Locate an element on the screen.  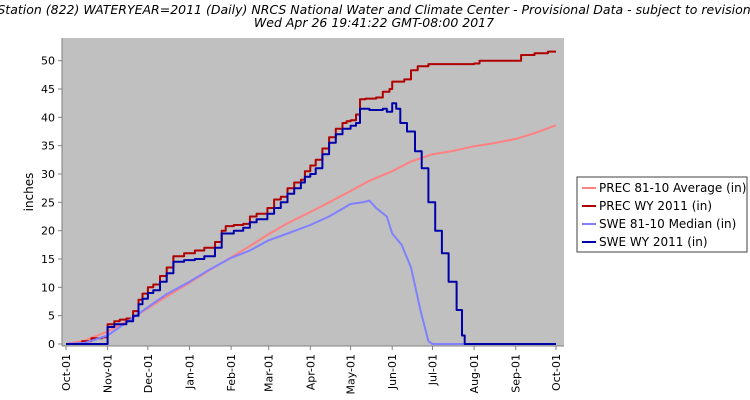
y-tick-label: 15 is located at coordinates (48, 259).